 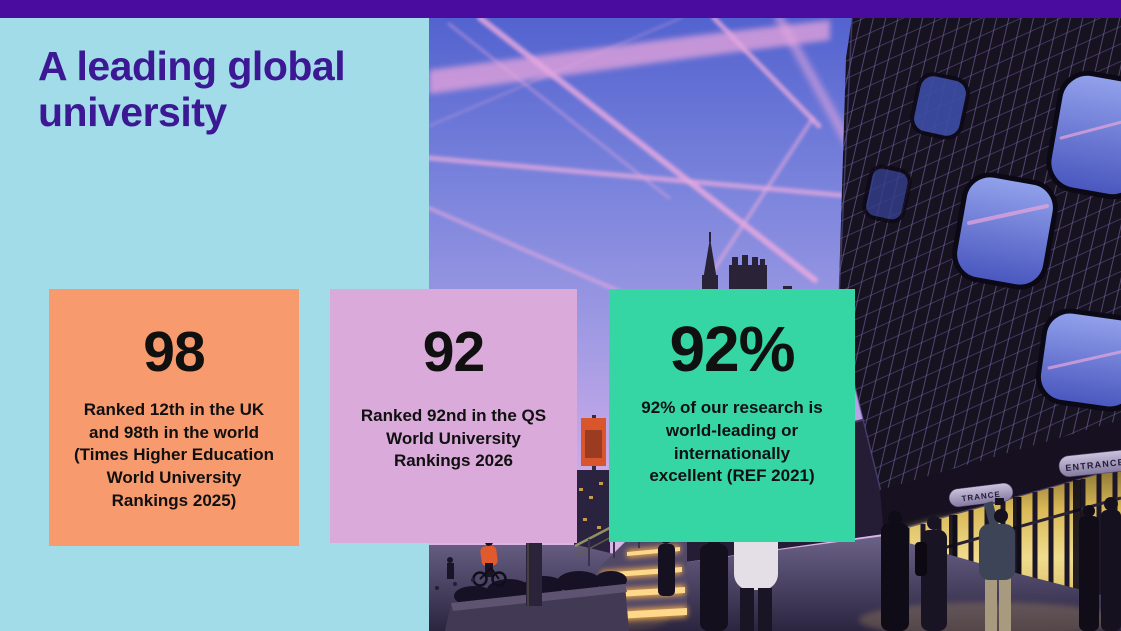 What do you see at coordinates (560, 9) in the screenshot?
I see `top-purple-bar` at bounding box center [560, 9].